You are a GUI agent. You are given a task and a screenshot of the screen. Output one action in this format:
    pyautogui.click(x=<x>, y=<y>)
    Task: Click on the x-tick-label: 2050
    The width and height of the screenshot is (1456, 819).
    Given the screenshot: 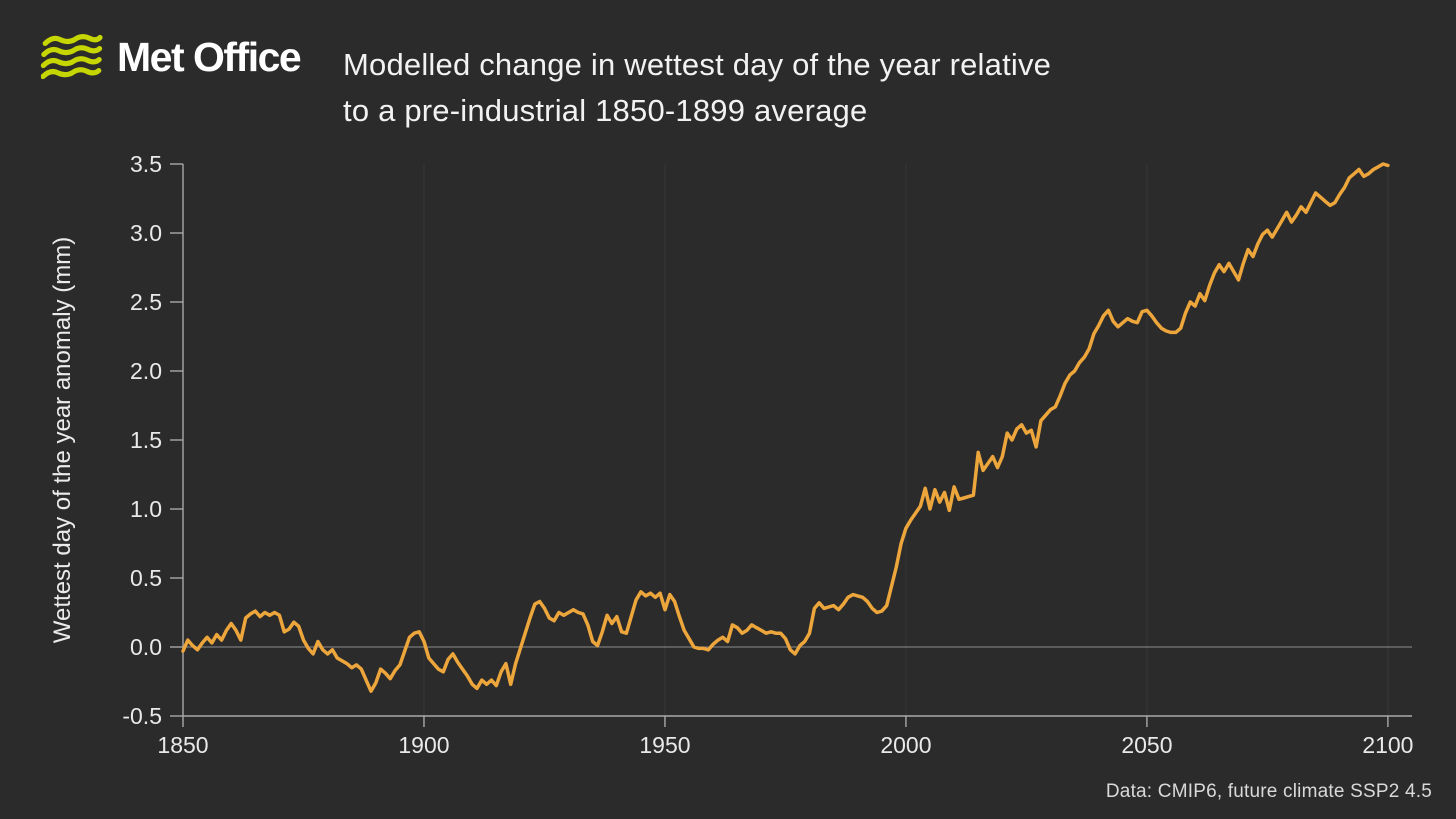 What is the action you would take?
    pyautogui.click(x=1146, y=745)
    